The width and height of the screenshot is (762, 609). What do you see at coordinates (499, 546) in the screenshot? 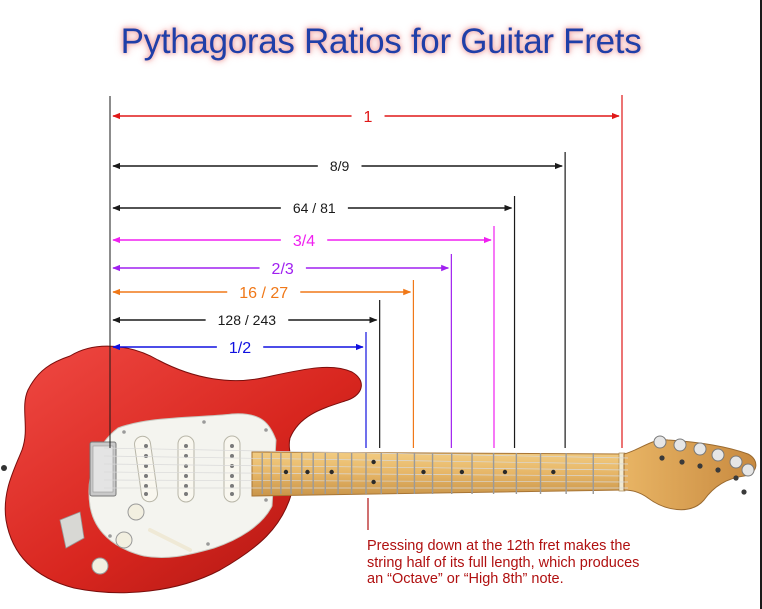
I see `note-line-1: Pressing down at the 12th fret makes the` at bounding box center [499, 546].